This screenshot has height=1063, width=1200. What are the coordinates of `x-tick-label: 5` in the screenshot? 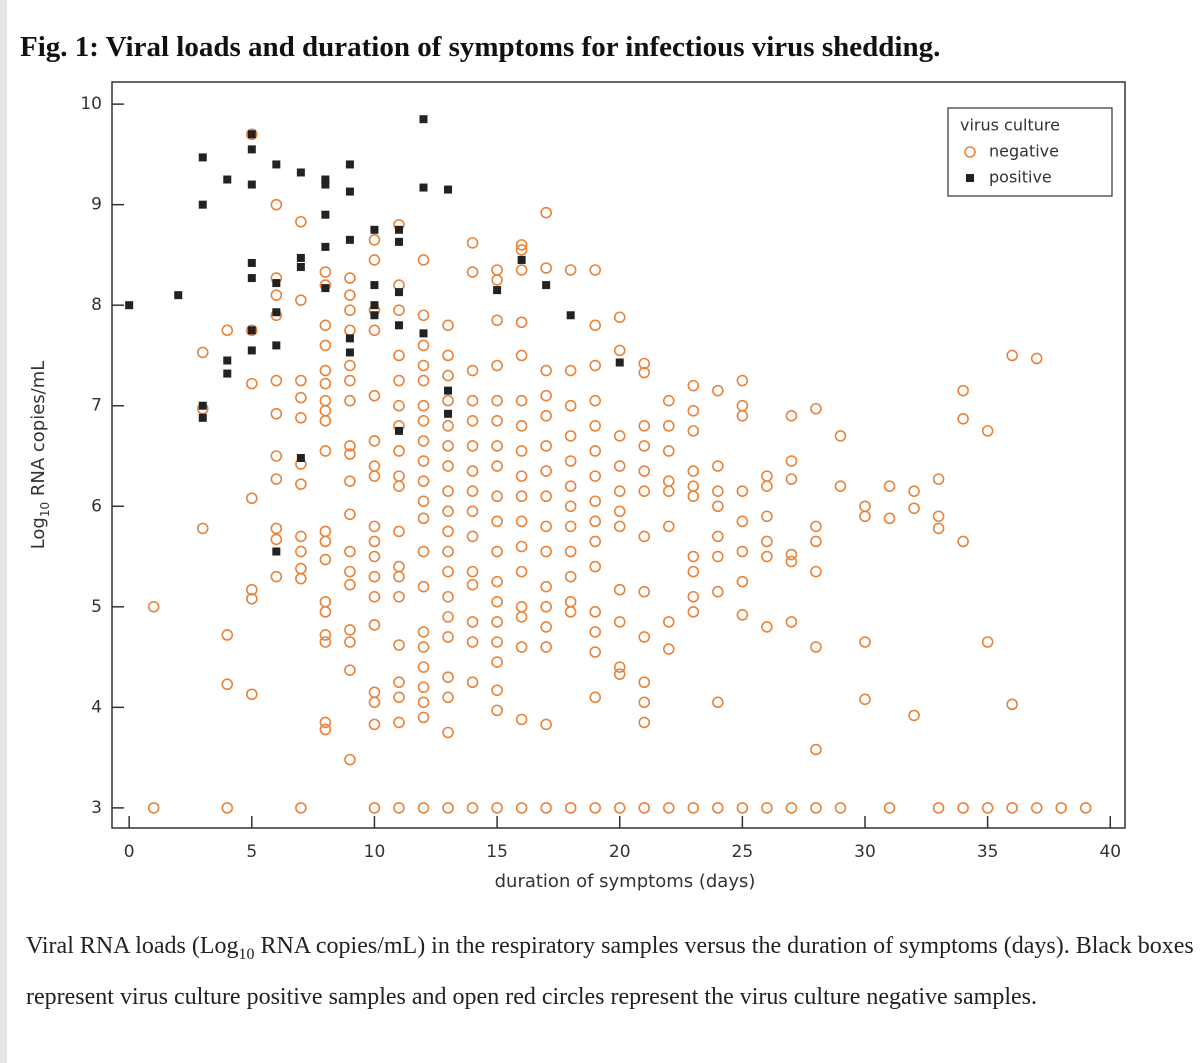 It's located at (251, 852).